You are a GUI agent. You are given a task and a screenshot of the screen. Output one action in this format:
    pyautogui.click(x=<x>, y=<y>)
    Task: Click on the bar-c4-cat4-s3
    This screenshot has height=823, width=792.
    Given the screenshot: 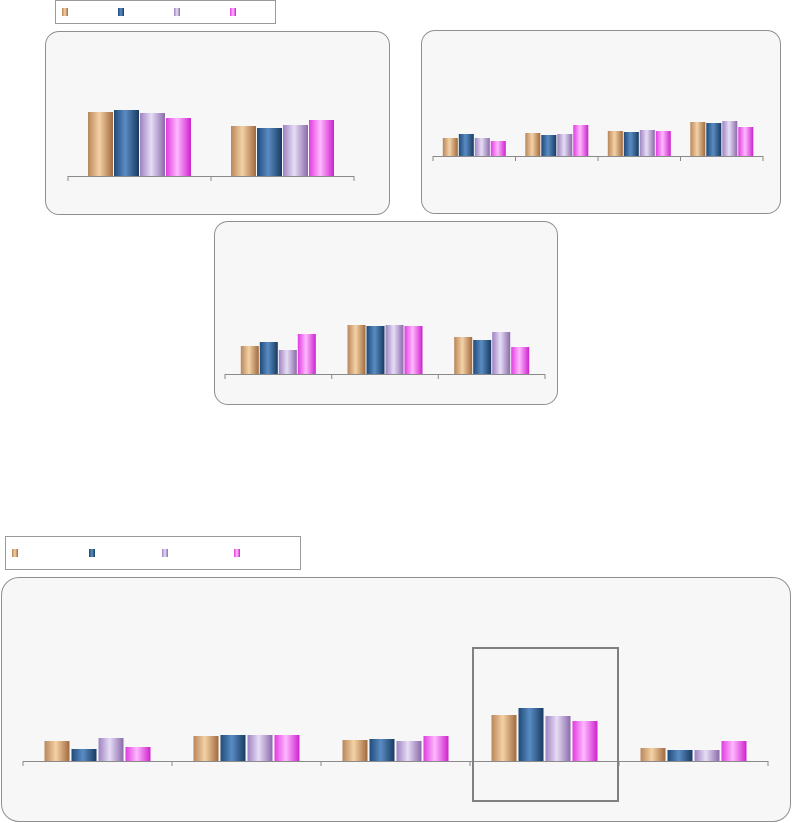 What is the action you would take?
    pyautogui.click(x=558, y=738)
    